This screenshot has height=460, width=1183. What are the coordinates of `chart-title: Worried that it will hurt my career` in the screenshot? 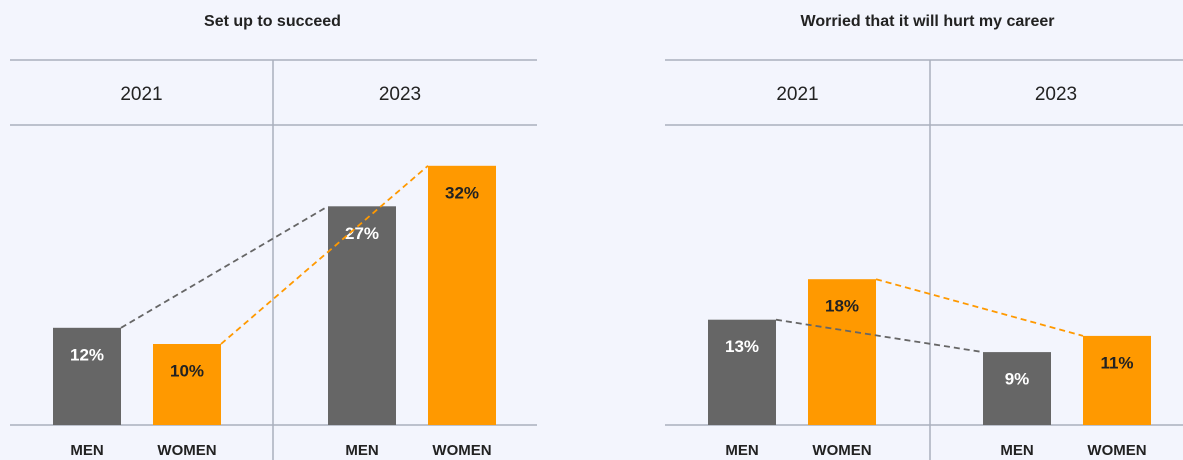 It's located at (928, 21).